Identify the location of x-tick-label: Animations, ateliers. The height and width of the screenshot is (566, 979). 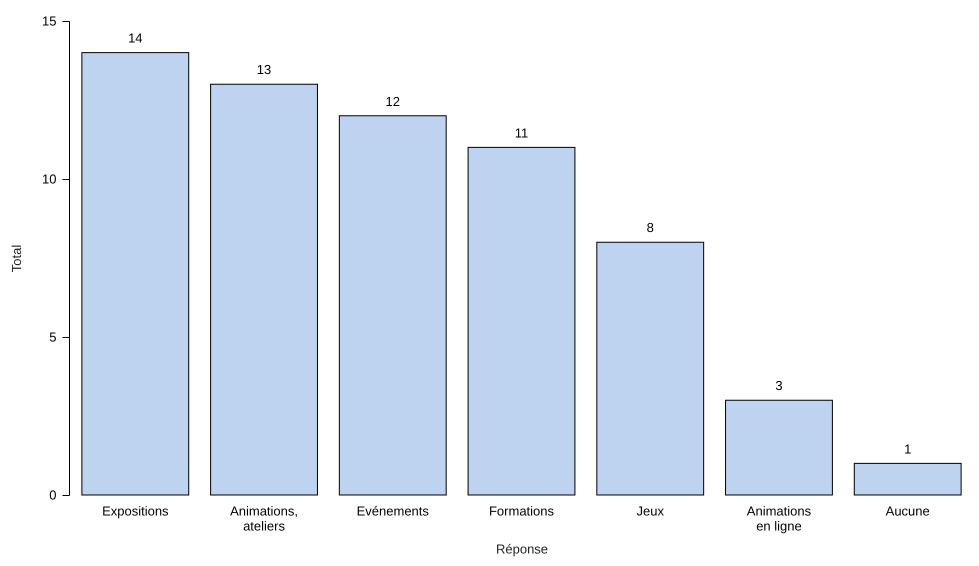
(264, 519).